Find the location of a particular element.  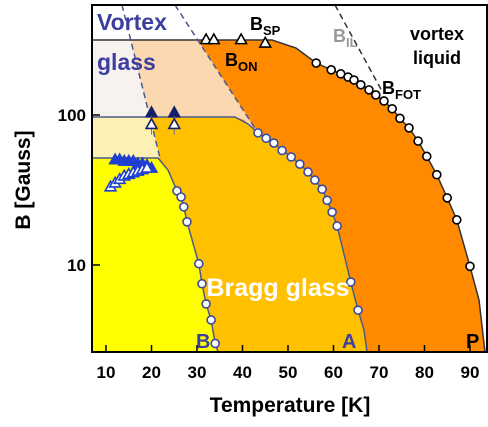

x-tick-label: 80 is located at coordinates (424, 372).